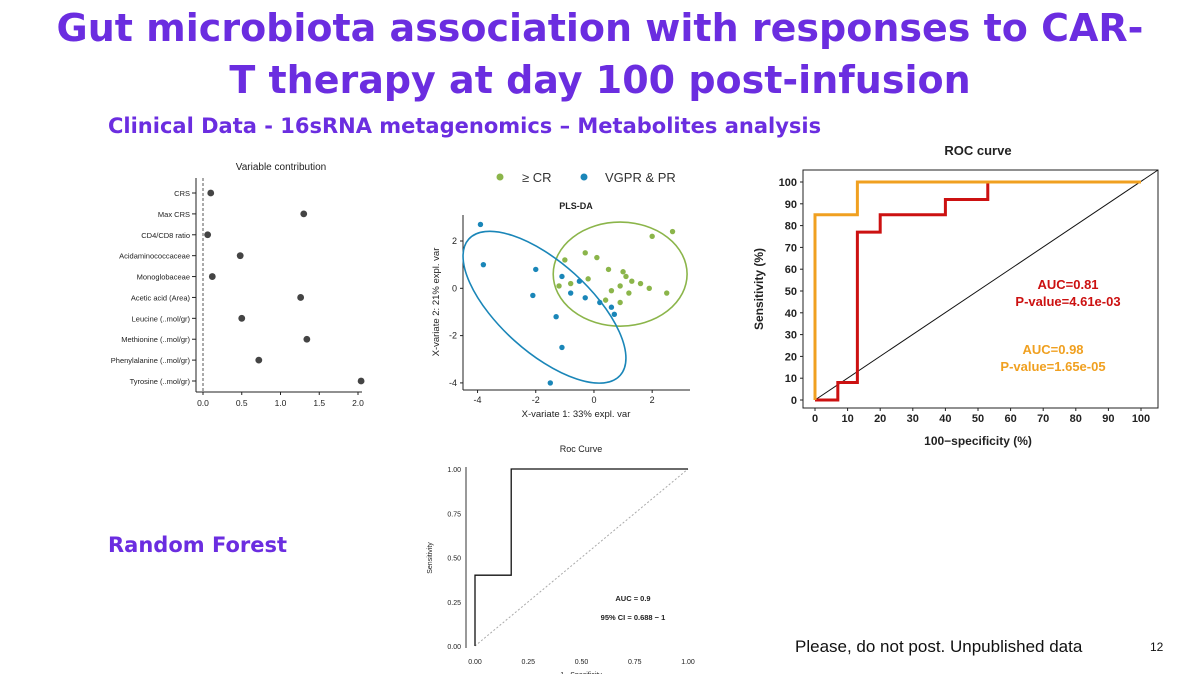 The width and height of the screenshot is (1200, 674). I want to click on var-category-label: Methionine (..mol/gr), so click(155, 339).